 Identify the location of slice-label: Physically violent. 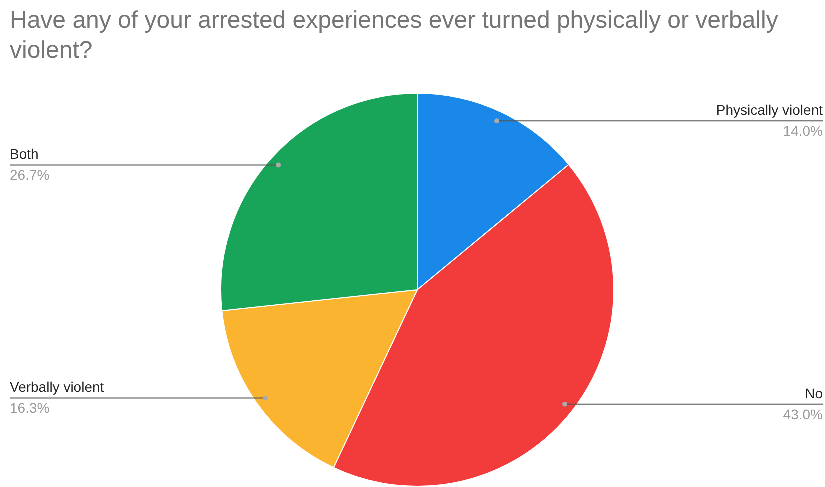
(770, 110).